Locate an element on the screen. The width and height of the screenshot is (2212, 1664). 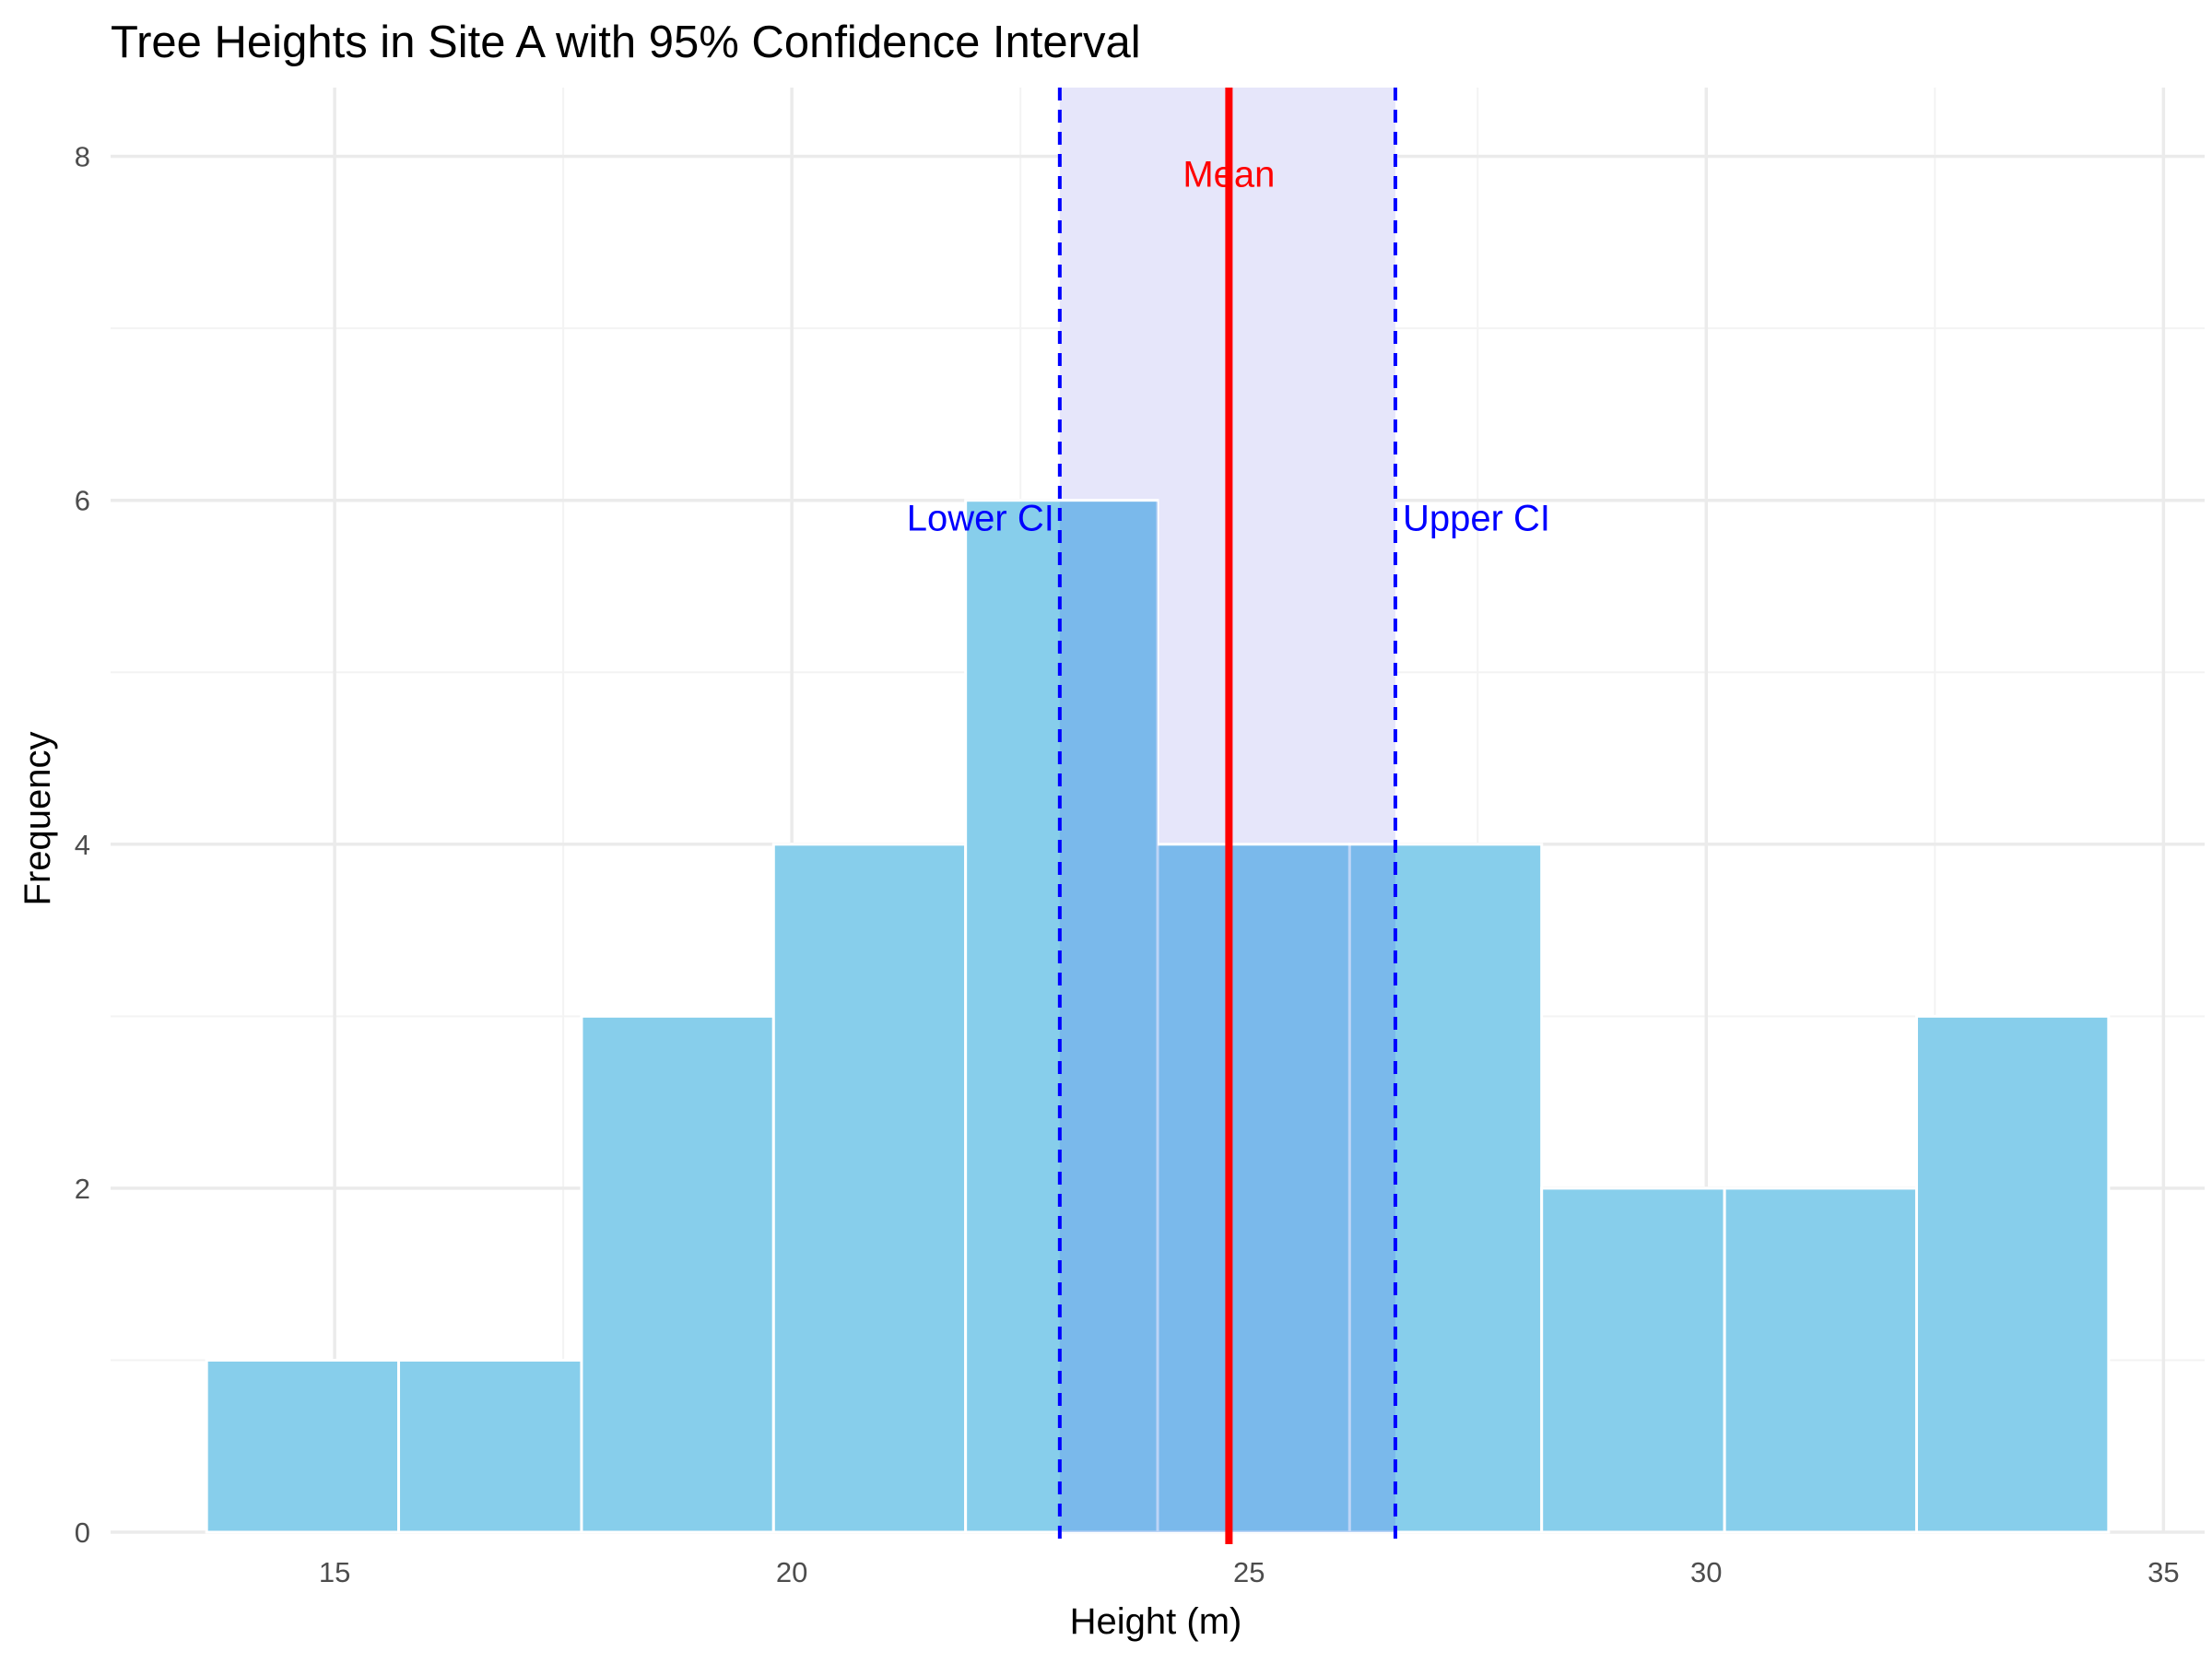
upper-ci-annotation: Upper CI is located at coordinates (1476, 518).